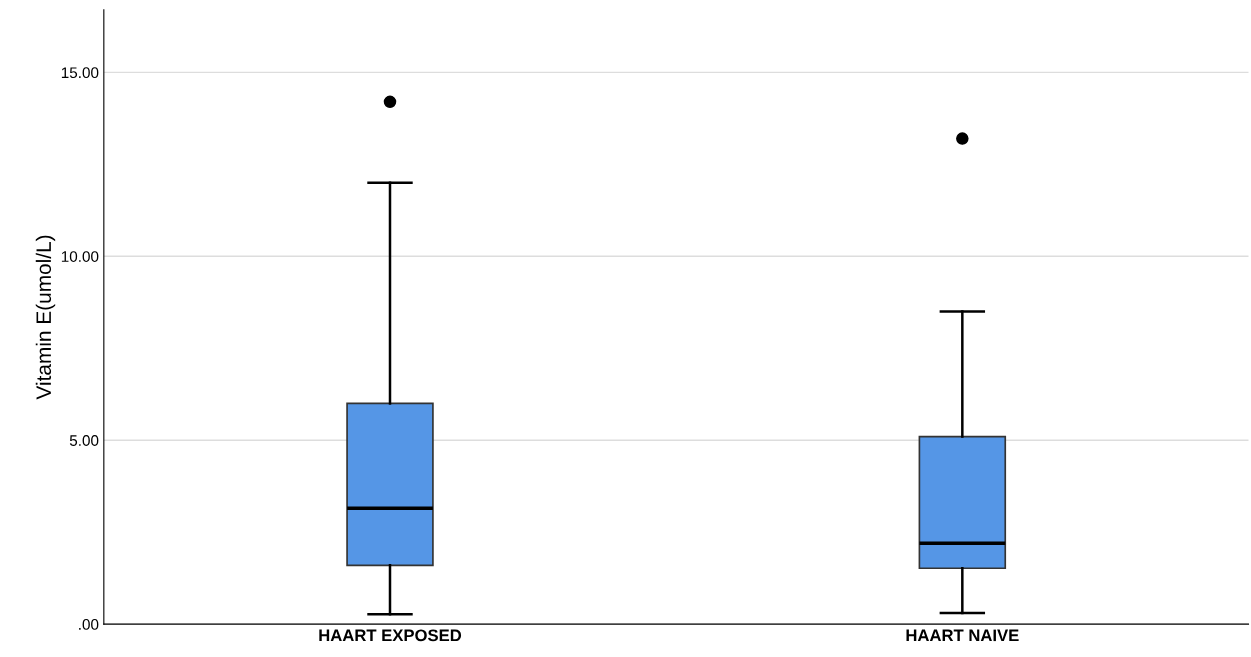 Image resolution: width=1251 pixels, height=657 pixels. Describe the element at coordinates (390, 635) in the screenshot. I see `x-tick-label: HAART EXPOSED` at that location.